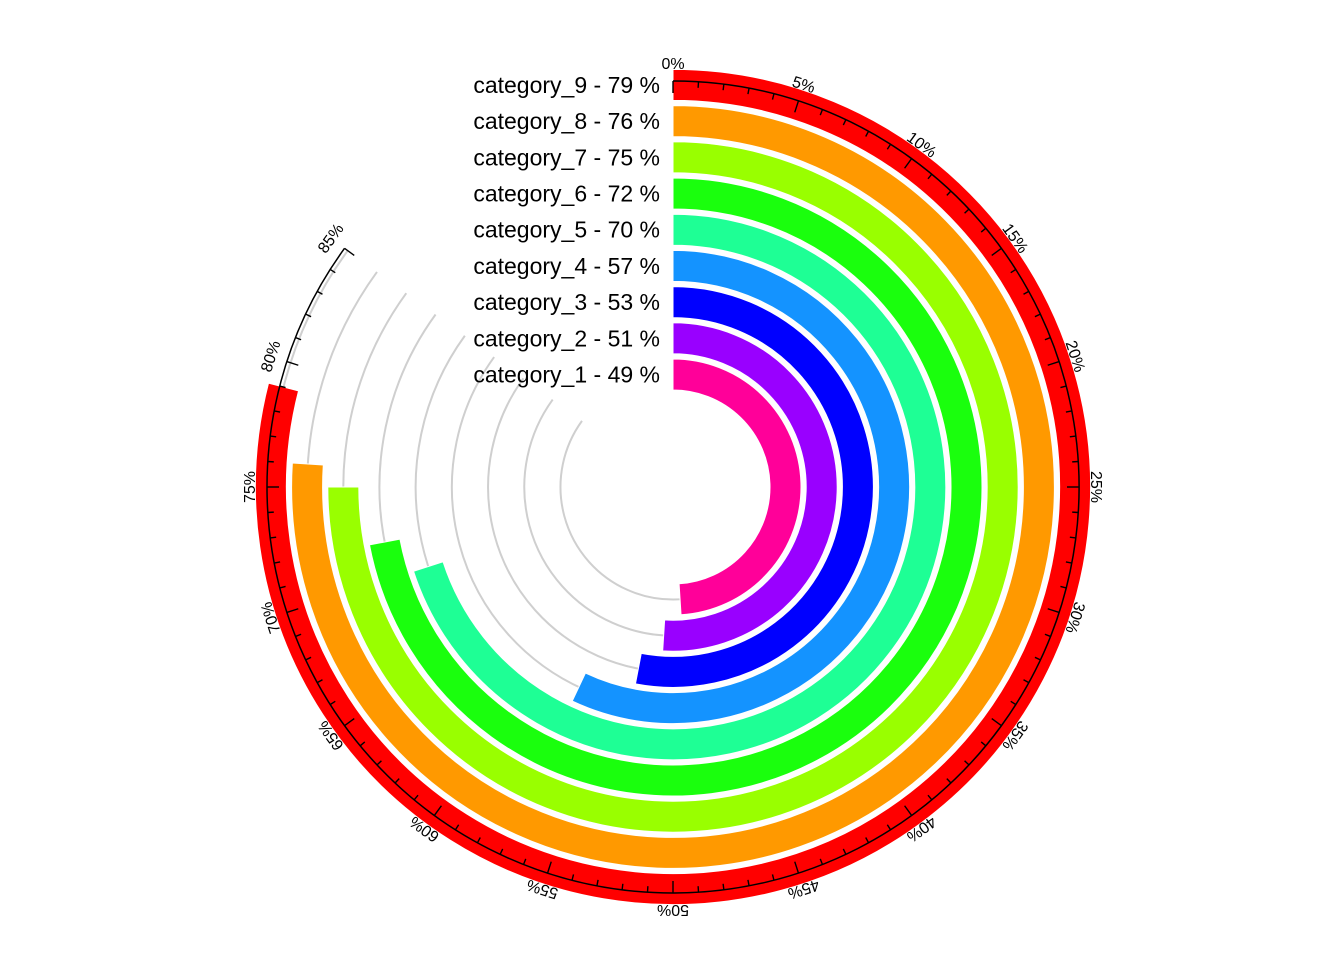  I want to click on bar-label-category_7: category_7 - 75 %, so click(566, 157).